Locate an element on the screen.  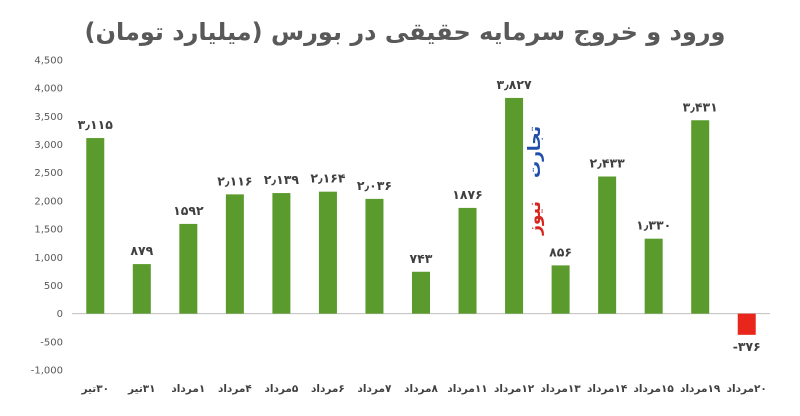
data-label: ۲٫۱۳۹ is located at coordinates (282, 179).